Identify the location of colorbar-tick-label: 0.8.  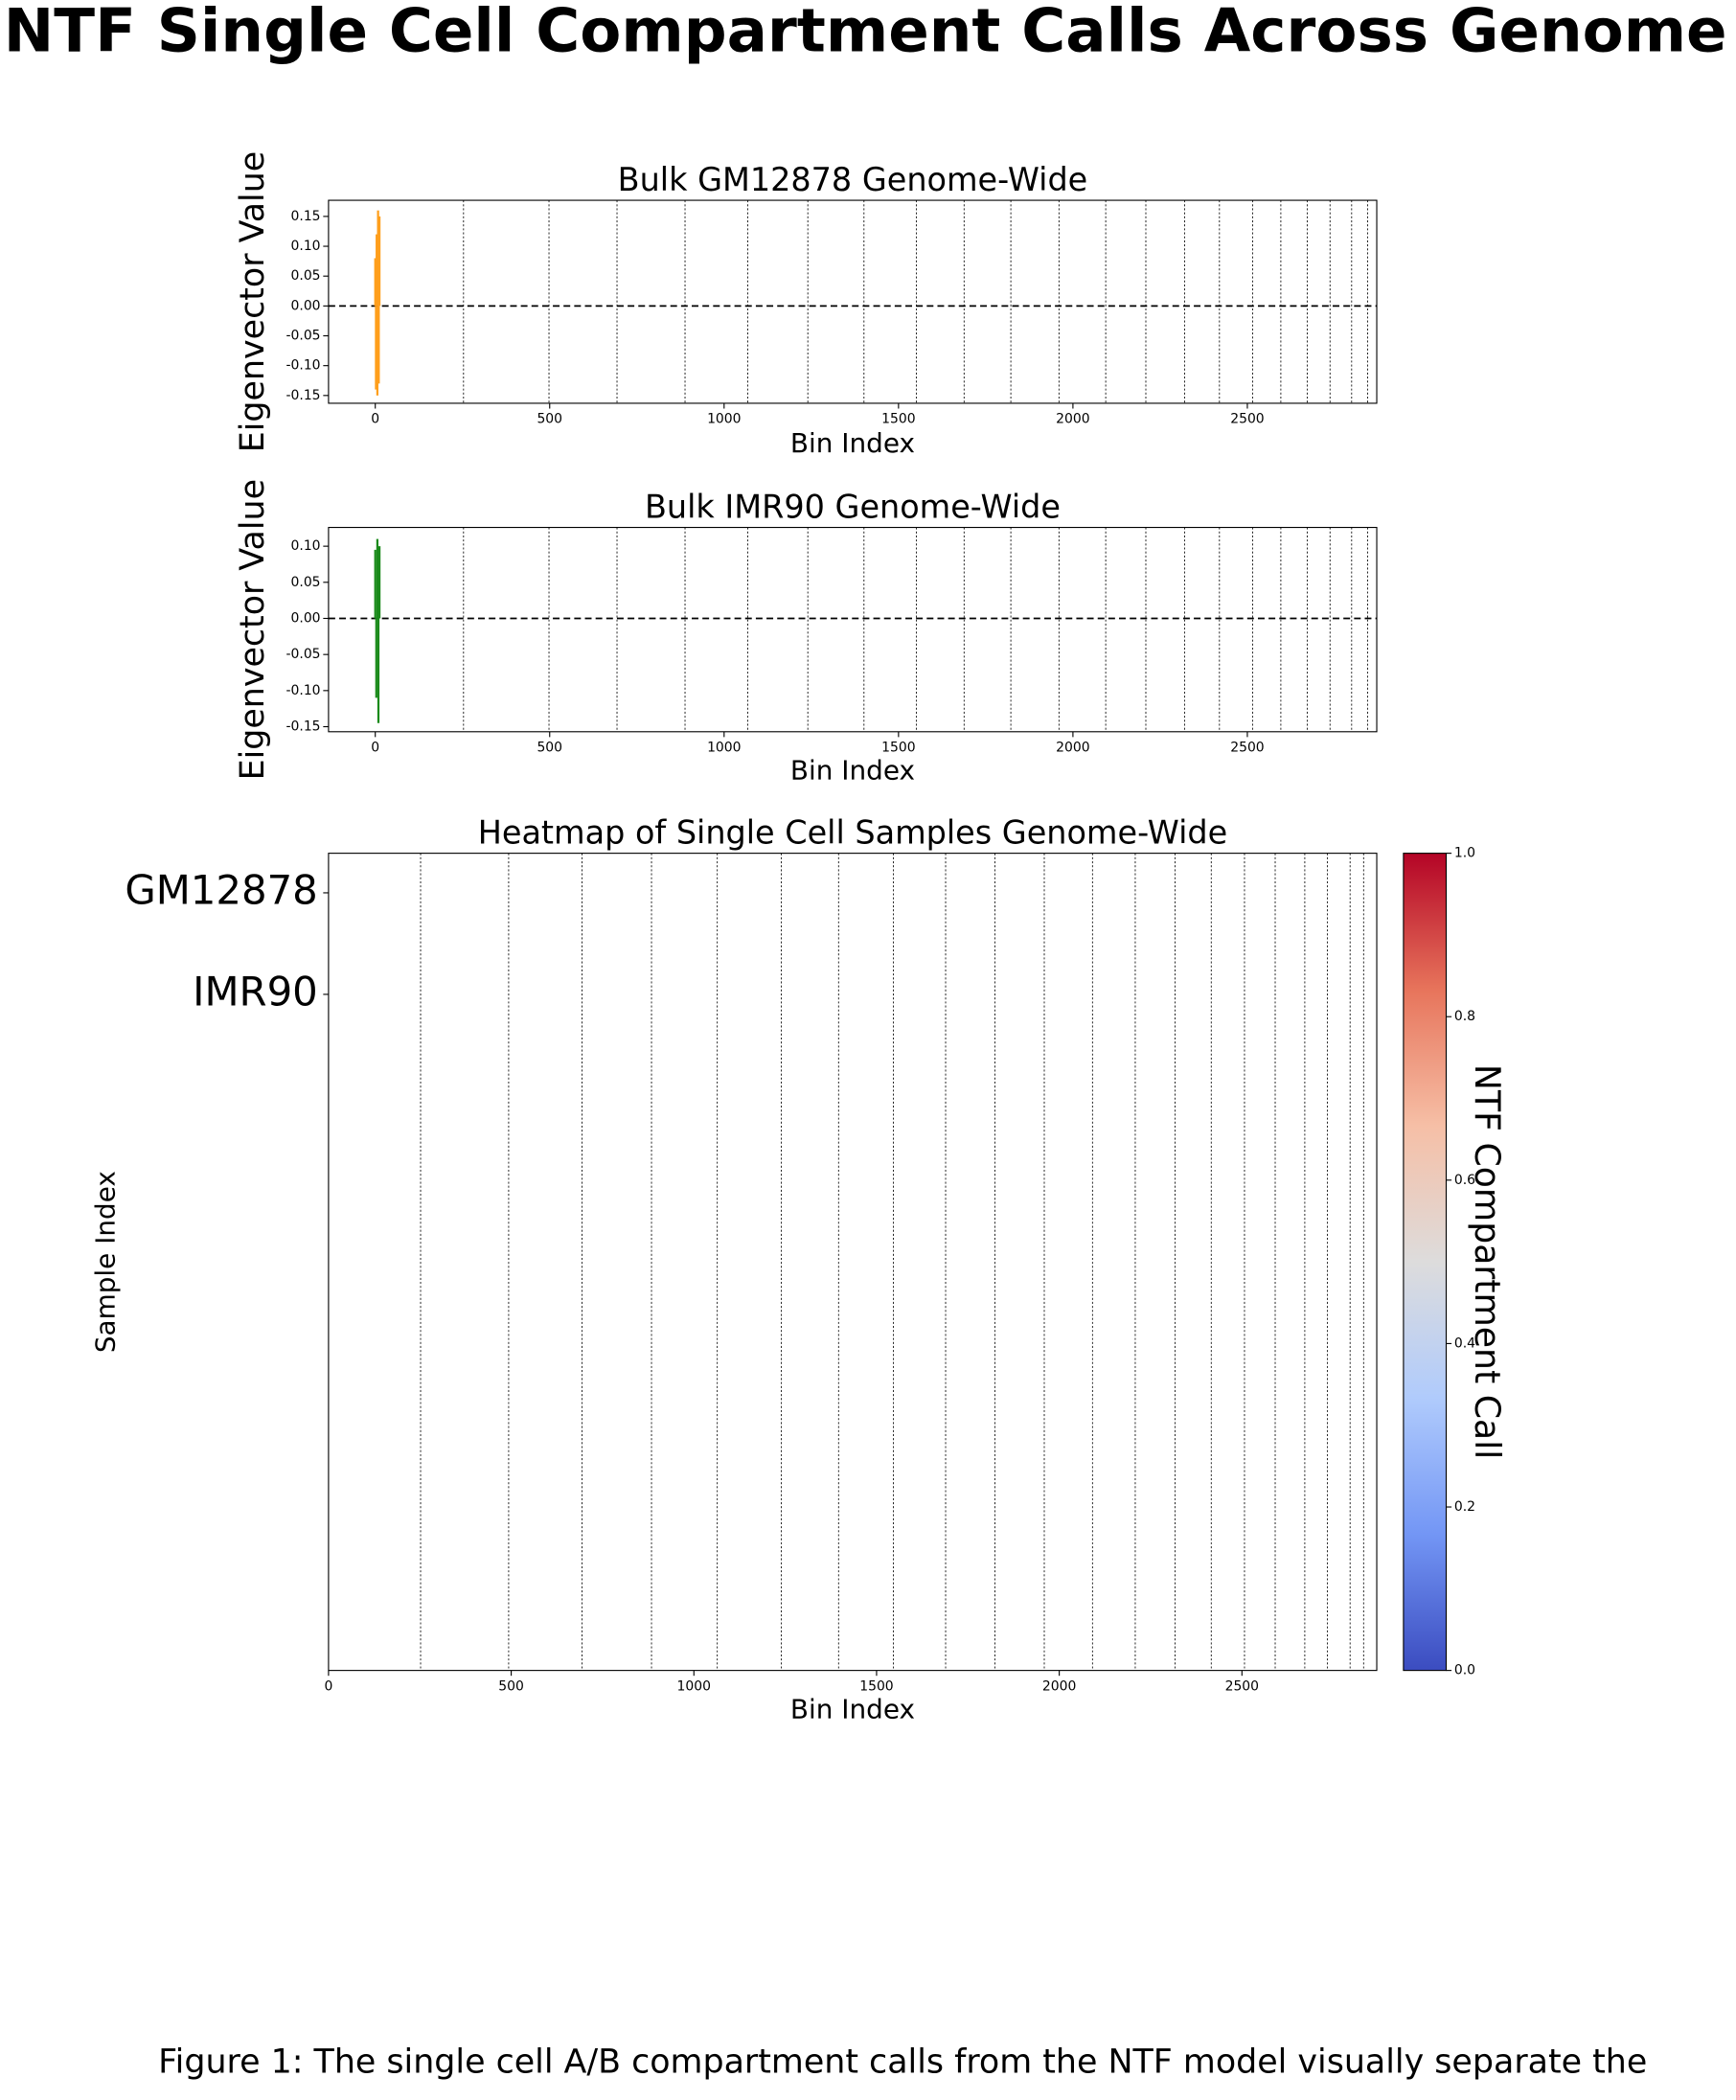
(1465, 1016).